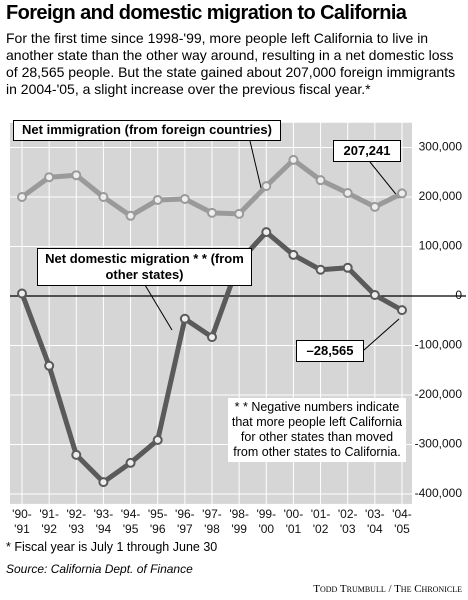  What do you see at coordinates (294, 529) in the screenshot?
I see `x-tick-label: '01` at bounding box center [294, 529].